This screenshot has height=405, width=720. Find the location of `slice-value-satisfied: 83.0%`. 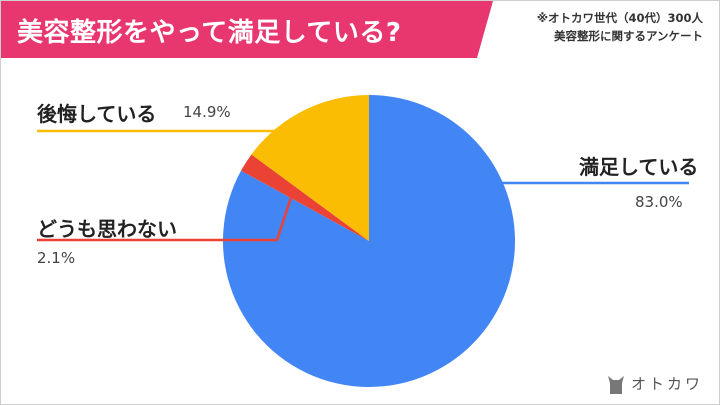

slice-value-satisfied: 83.0% is located at coordinates (659, 202).